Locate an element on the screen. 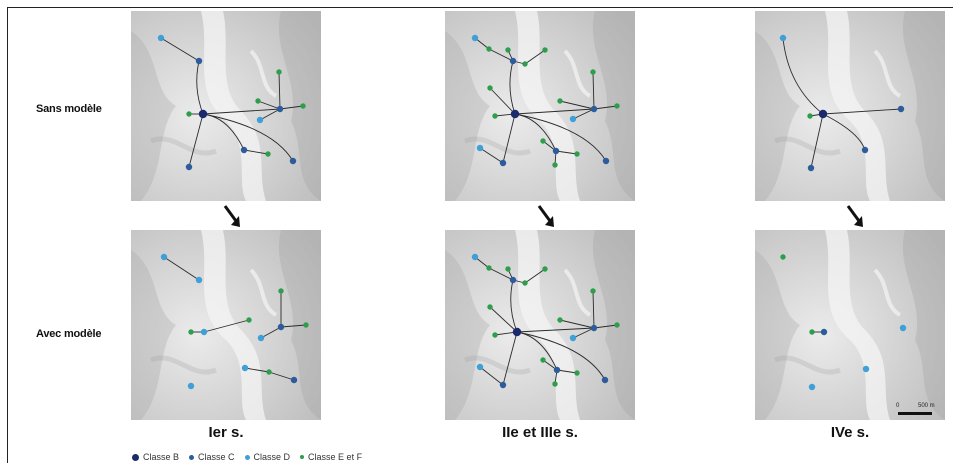  legend-item-classe-c: Classe C is located at coordinates (212, 457).